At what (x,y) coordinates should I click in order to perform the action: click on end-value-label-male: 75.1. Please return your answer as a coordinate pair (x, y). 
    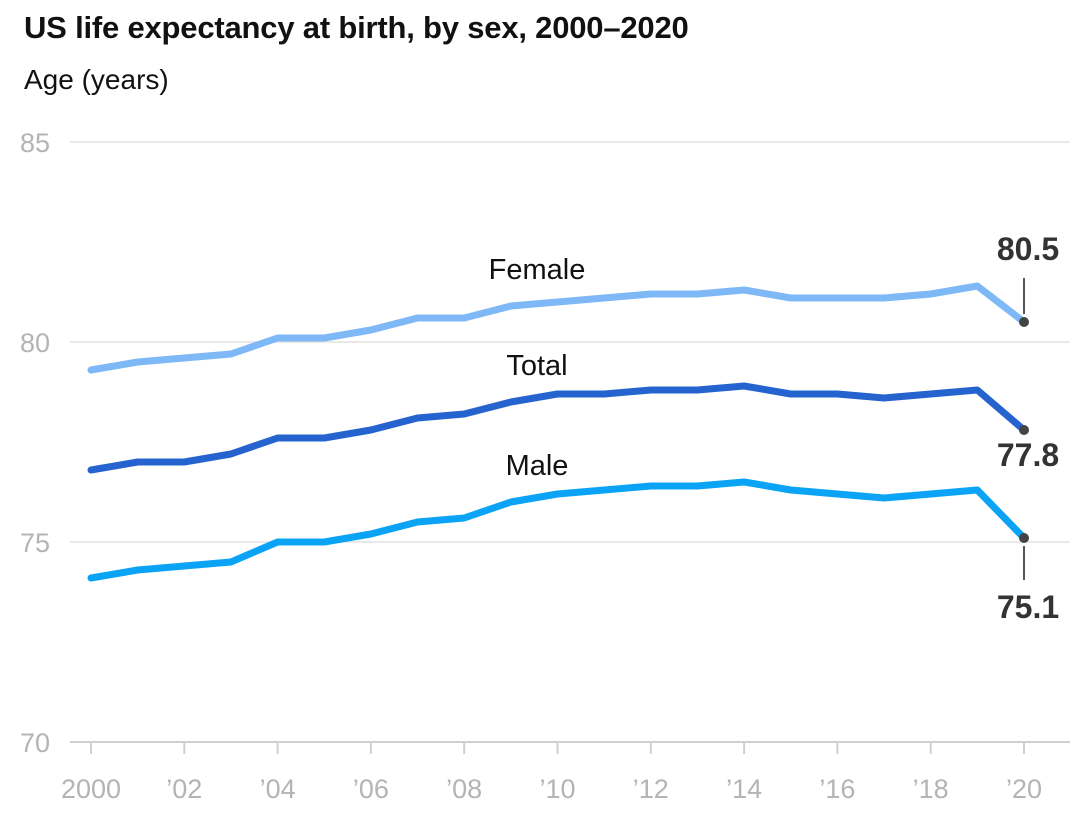
    Looking at the image, I should click on (1028, 607).